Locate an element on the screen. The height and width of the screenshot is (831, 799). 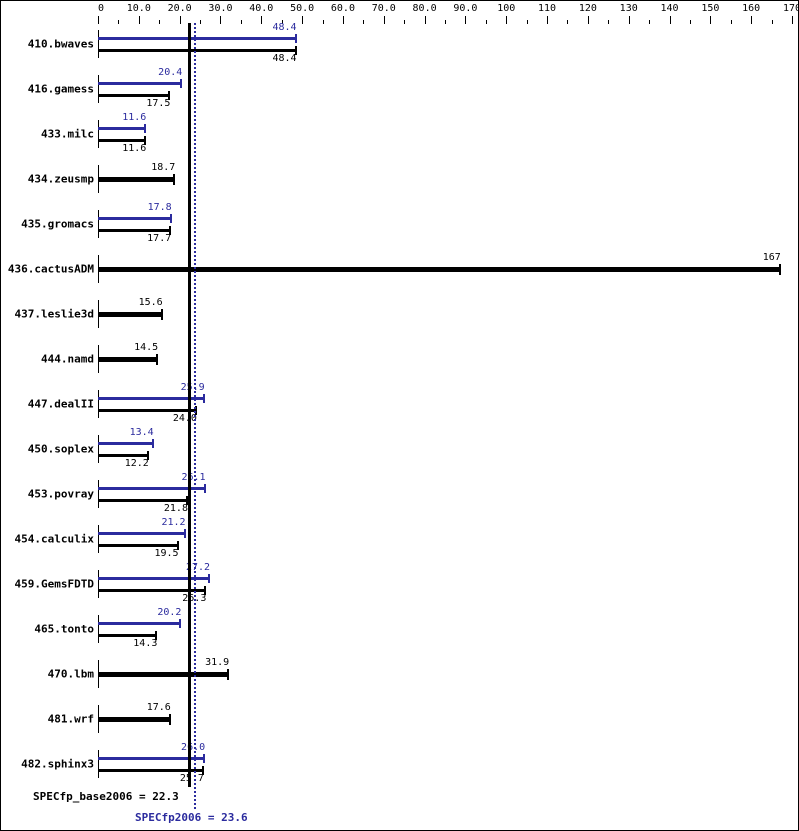
benchmark-label: 450.soplex is located at coordinates (60, 449).